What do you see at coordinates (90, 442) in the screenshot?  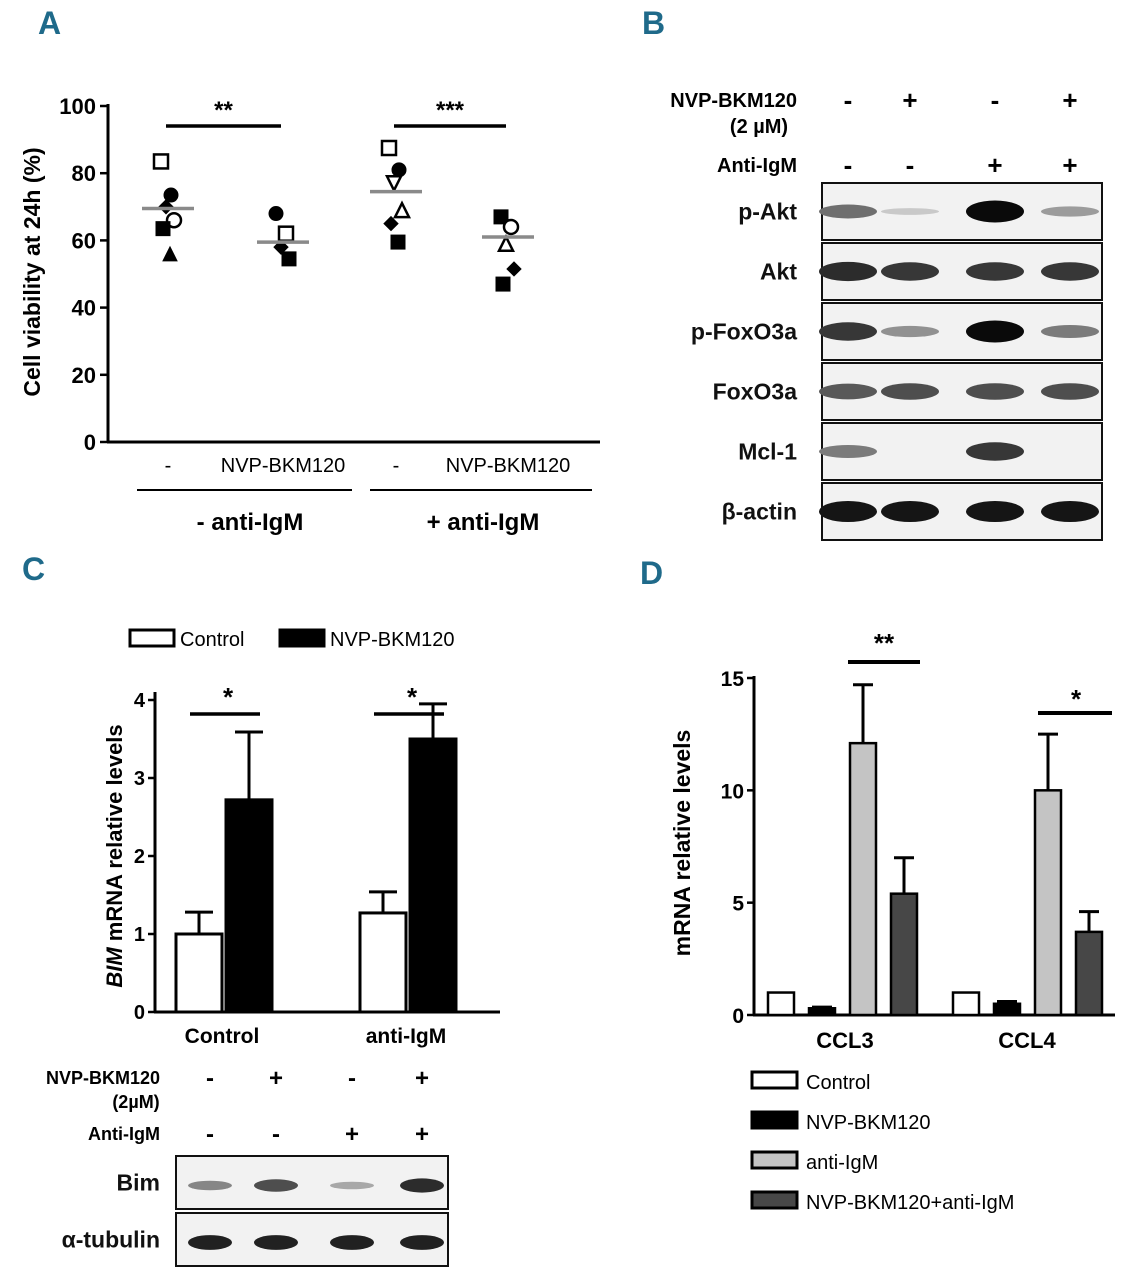 I see `panel-a-y-tick-label: 0` at bounding box center [90, 442].